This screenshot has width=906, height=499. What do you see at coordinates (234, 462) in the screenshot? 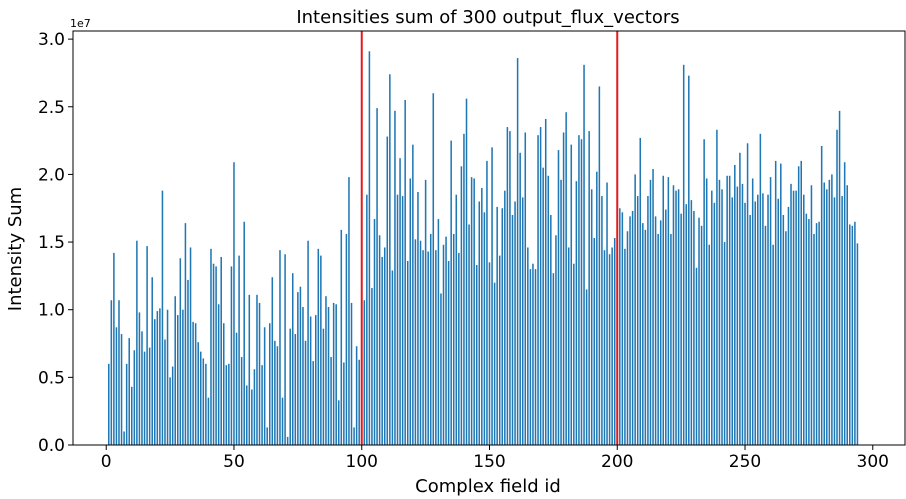
I see `x-tick-label-50: 50` at bounding box center [234, 462].